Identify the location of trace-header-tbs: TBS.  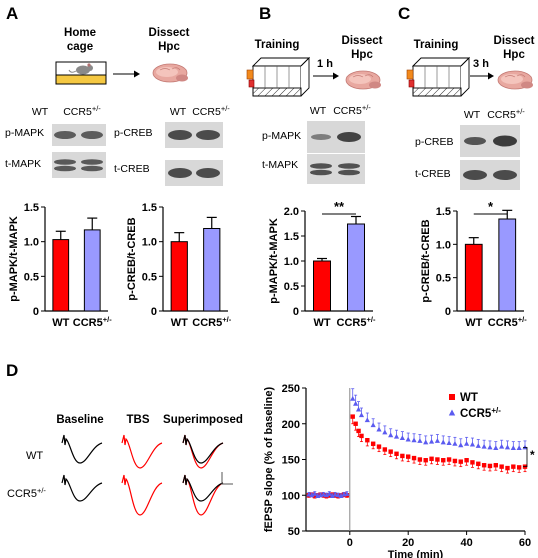
(138, 420).